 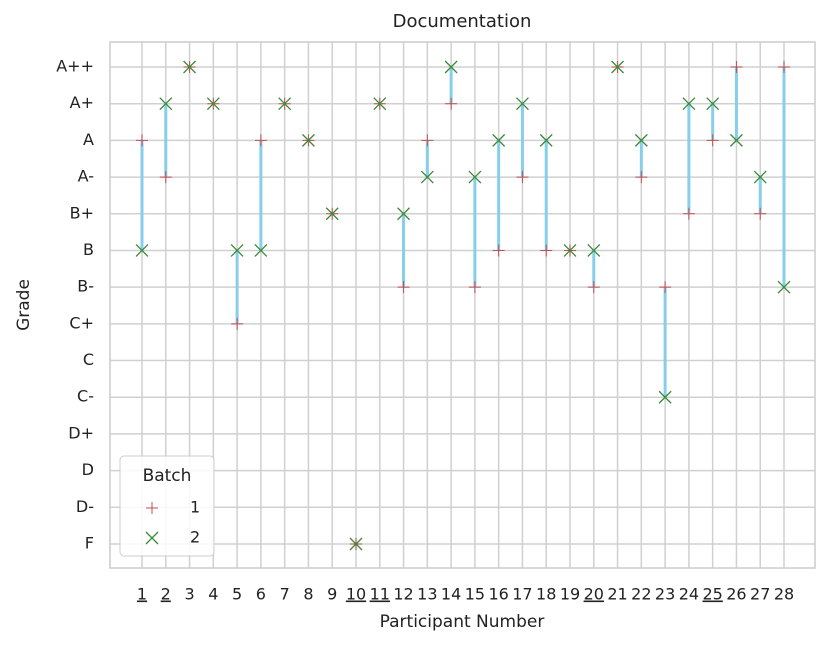 What do you see at coordinates (380, 594) in the screenshot?
I see `x-tick-label: 11` at bounding box center [380, 594].